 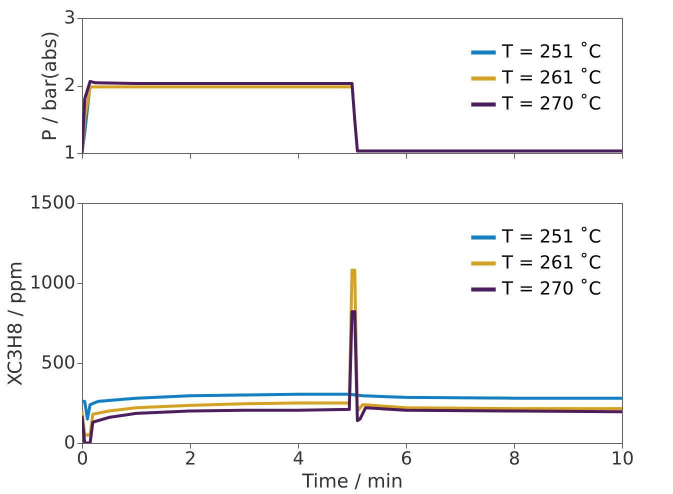 What do you see at coordinates (70, 153) in the screenshot?
I see `y-tick-label: 1` at bounding box center [70, 153].